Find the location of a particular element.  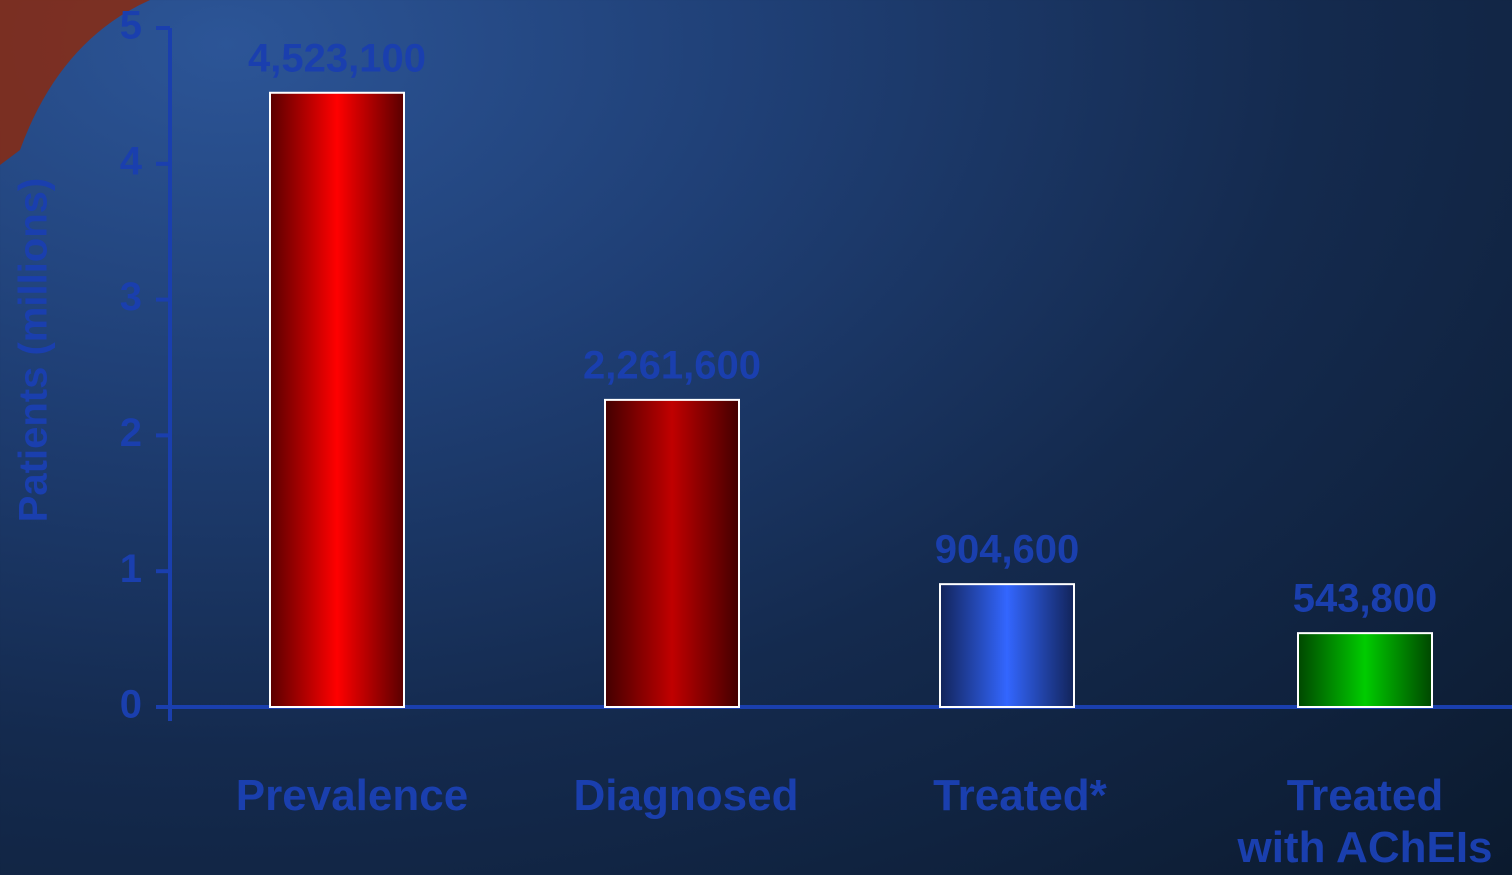

value-label: 2,261,600 is located at coordinates (672, 365).